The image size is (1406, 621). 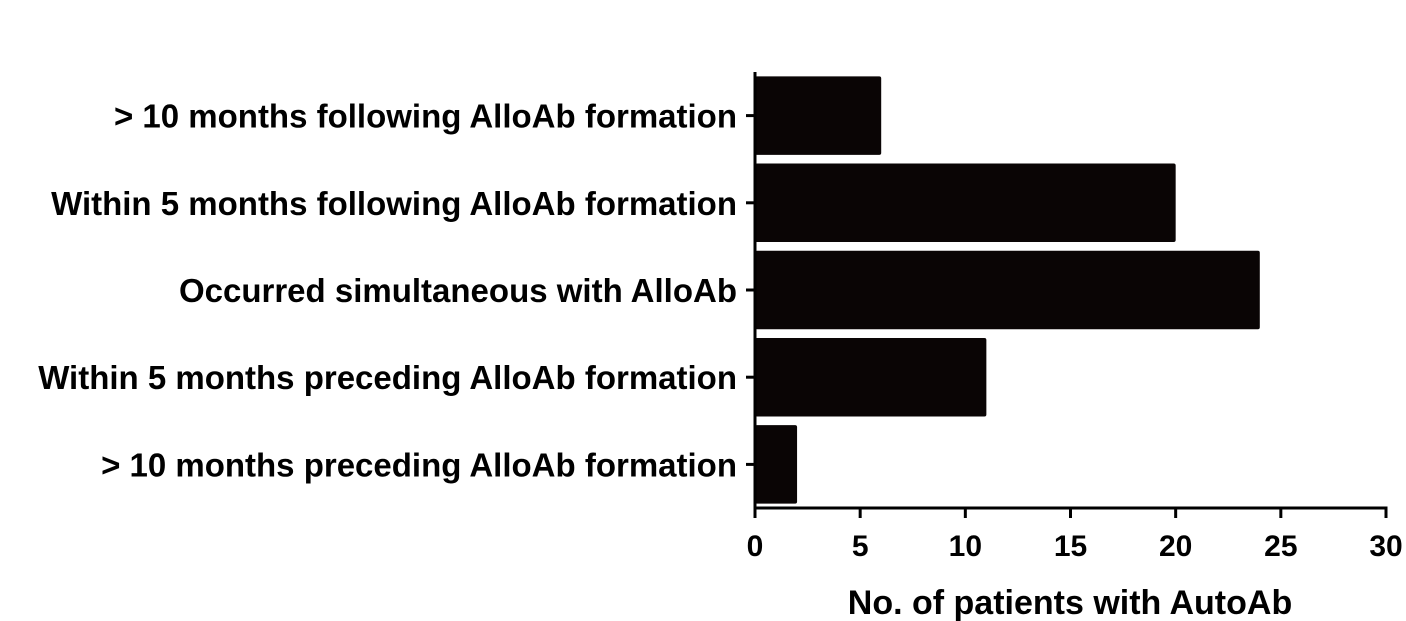 I want to click on x-tick-label: 10, so click(x=965, y=546).